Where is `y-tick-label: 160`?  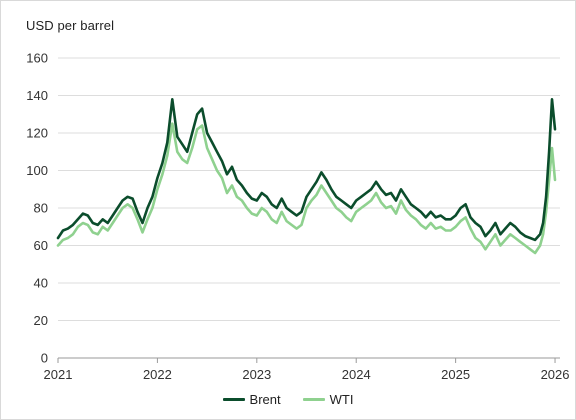
y-tick-label: 160 is located at coordinates (37, 58).